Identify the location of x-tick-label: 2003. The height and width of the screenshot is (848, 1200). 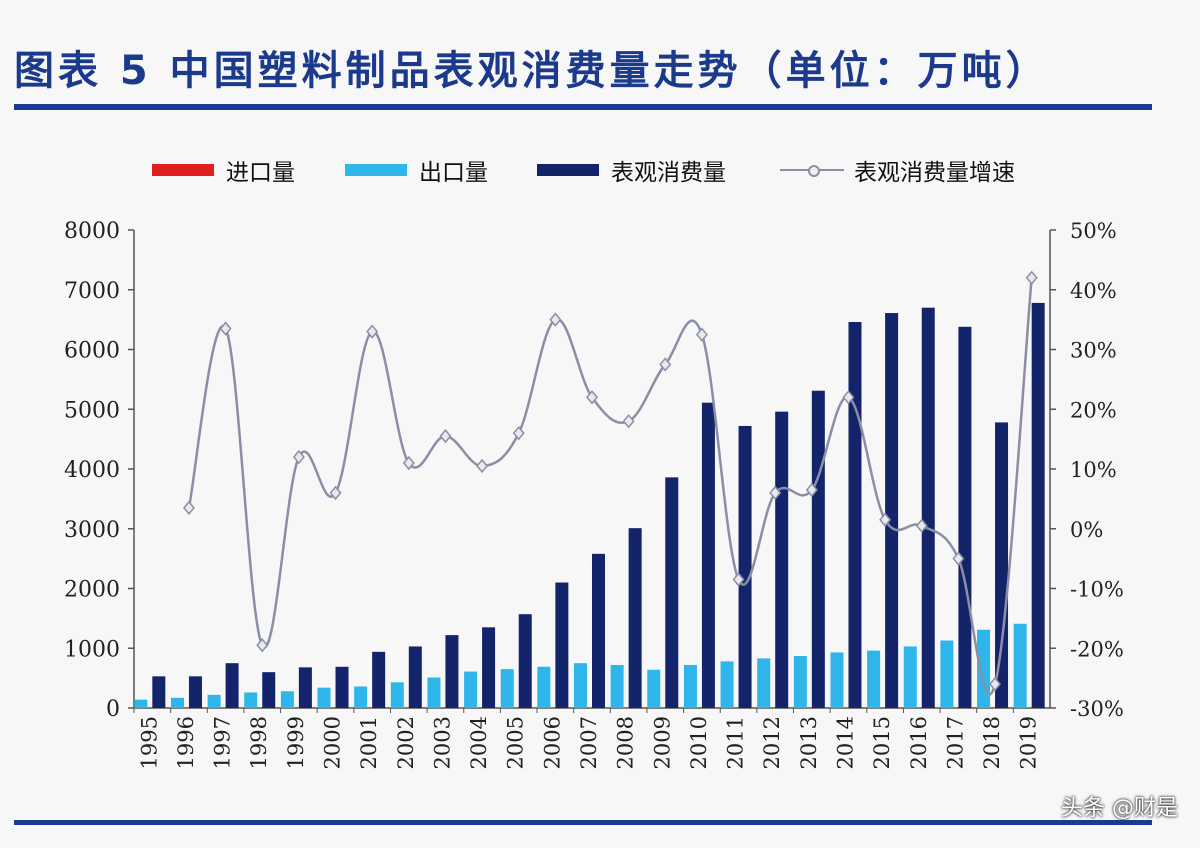
(442, 742).